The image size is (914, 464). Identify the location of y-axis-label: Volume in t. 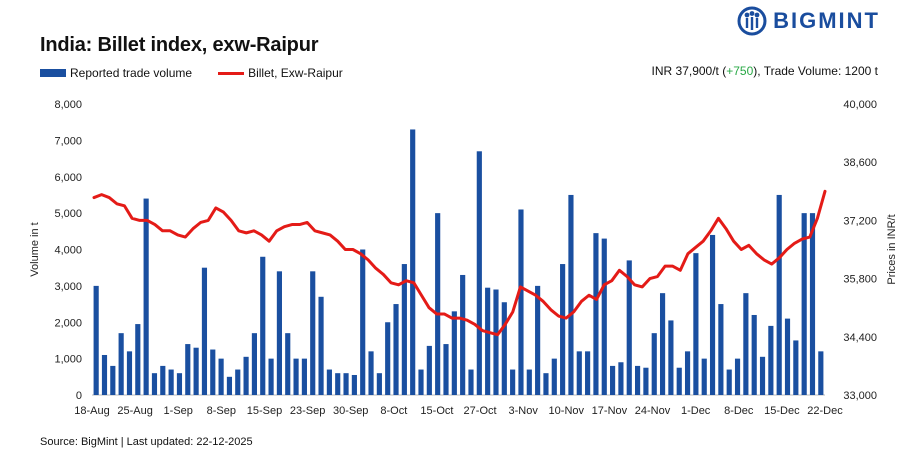
(35, 249).